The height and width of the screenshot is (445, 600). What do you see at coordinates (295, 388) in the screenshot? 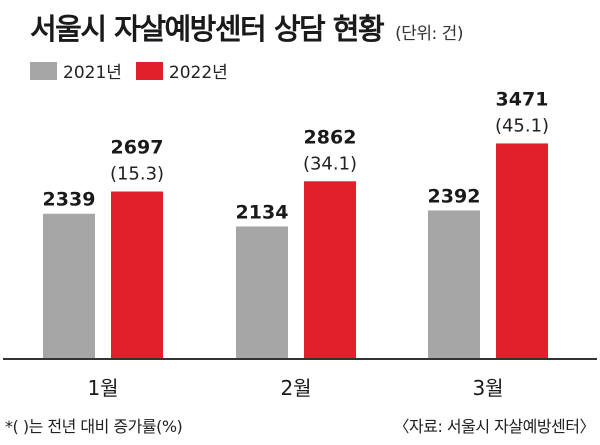
I see `category-label: 2월` at bounding box center [295, 388].